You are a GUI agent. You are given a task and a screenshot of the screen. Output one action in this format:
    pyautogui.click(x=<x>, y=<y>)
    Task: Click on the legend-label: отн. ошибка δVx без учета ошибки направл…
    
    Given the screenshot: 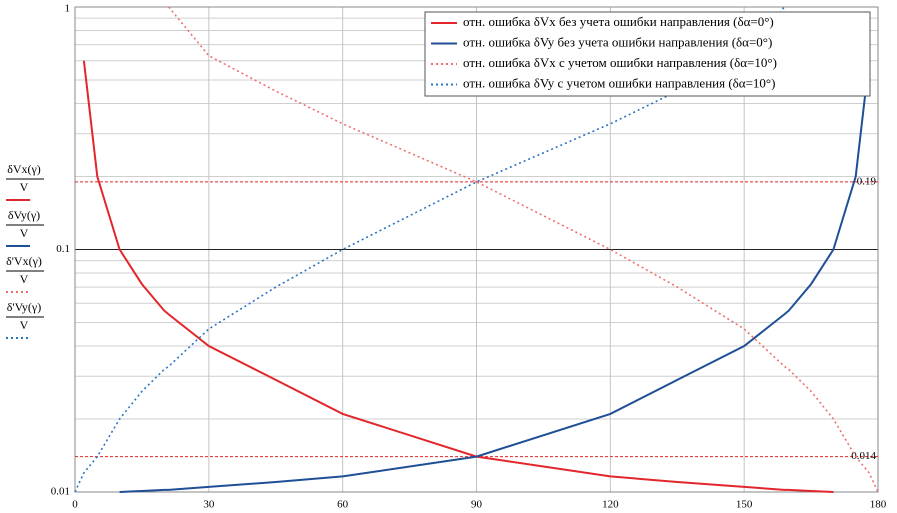 What is the action you would take?
    pyautogui.click(x=618, y=21)
    